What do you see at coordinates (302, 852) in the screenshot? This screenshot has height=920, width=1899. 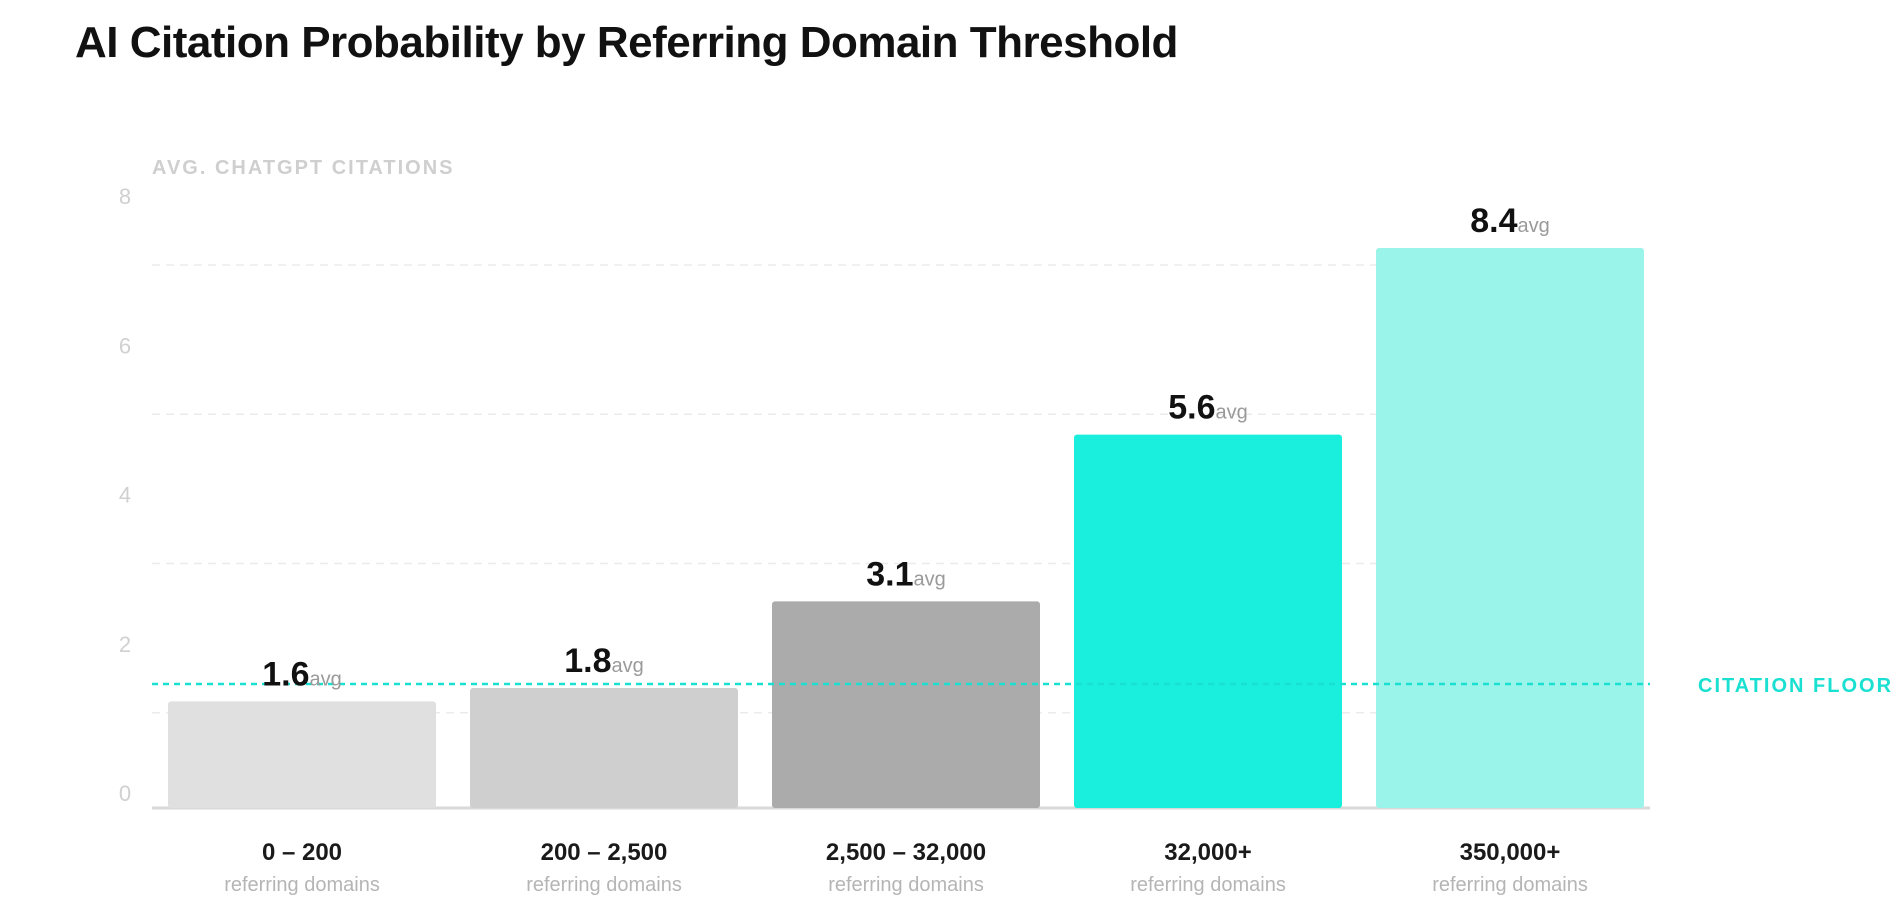 I see `category-label: 0 – 200` at bounding box center [302, 852].